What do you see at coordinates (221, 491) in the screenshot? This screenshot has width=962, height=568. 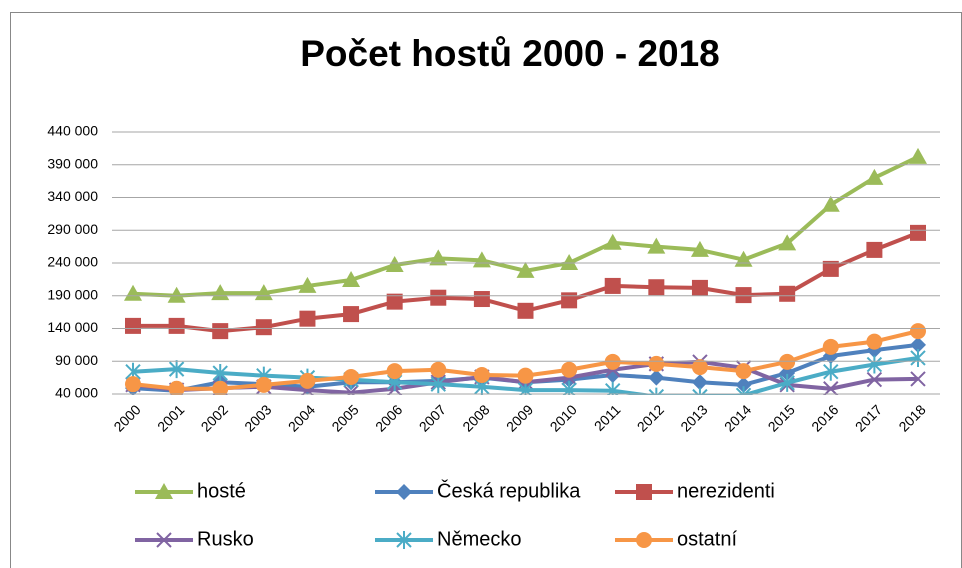 I see `legend-label: hosté` at bounding box center [221, 491].